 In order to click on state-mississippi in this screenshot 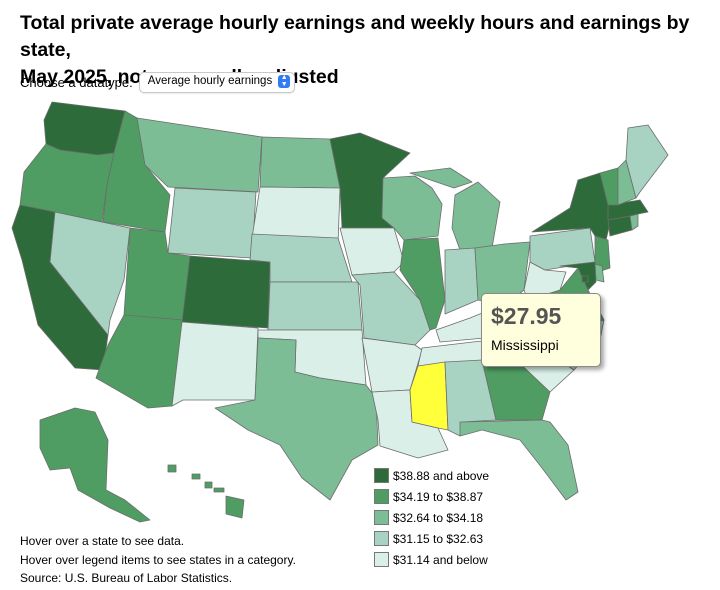, I will do `click(429, 396)`.